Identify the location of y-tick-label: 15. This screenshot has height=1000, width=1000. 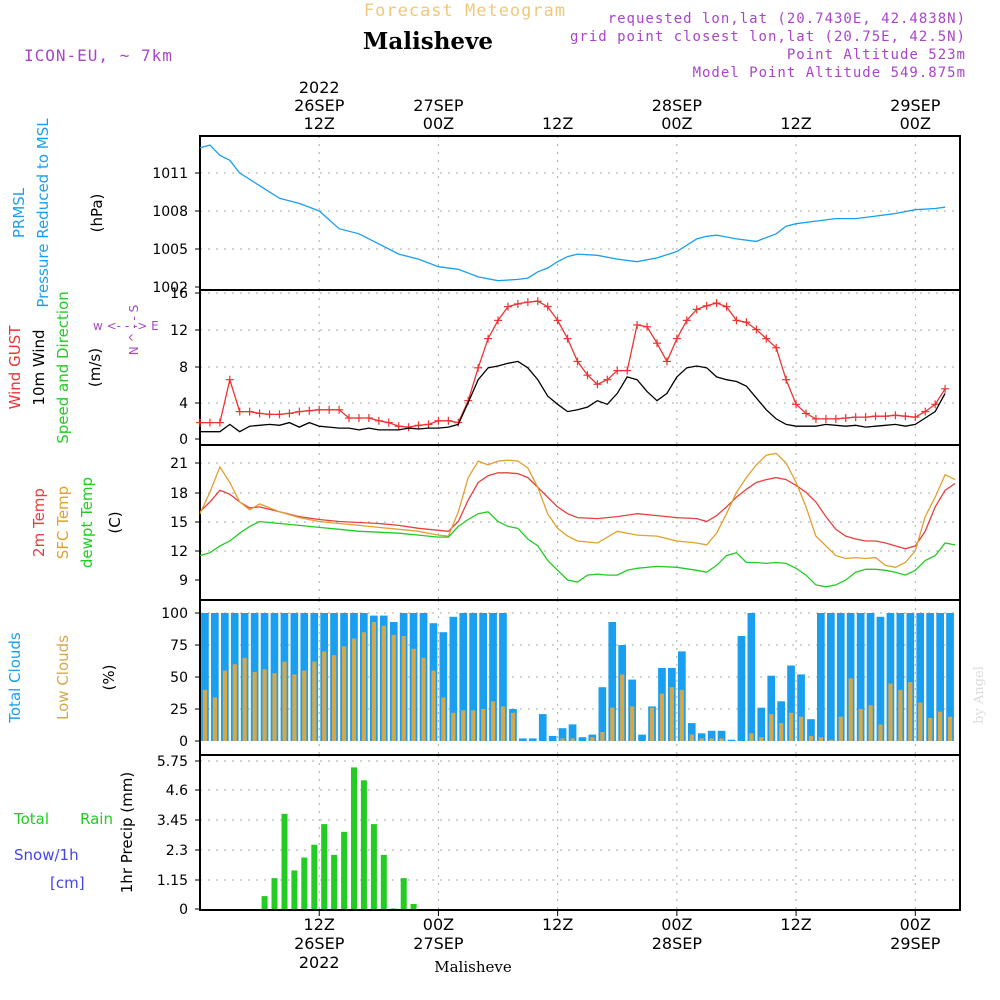
(179, 523).